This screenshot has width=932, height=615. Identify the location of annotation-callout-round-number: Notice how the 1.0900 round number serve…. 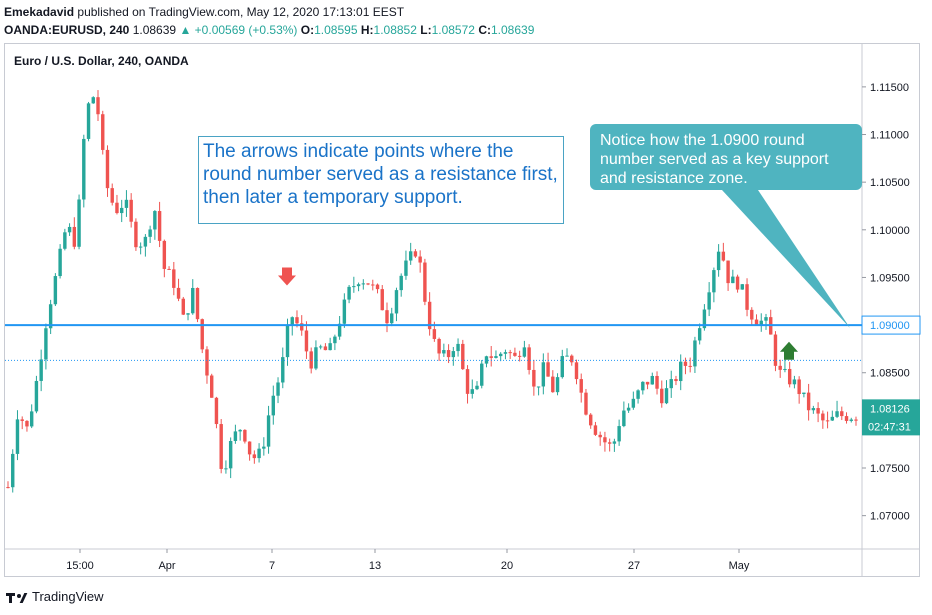
(726, 157).